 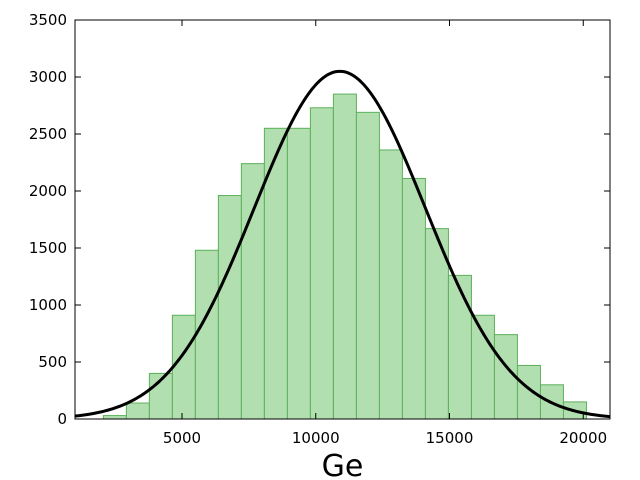 What do you see at coordinates (48, 134) in the screenshot?
I see `y-tick-label: 2500` at bounding box center [48, 134].